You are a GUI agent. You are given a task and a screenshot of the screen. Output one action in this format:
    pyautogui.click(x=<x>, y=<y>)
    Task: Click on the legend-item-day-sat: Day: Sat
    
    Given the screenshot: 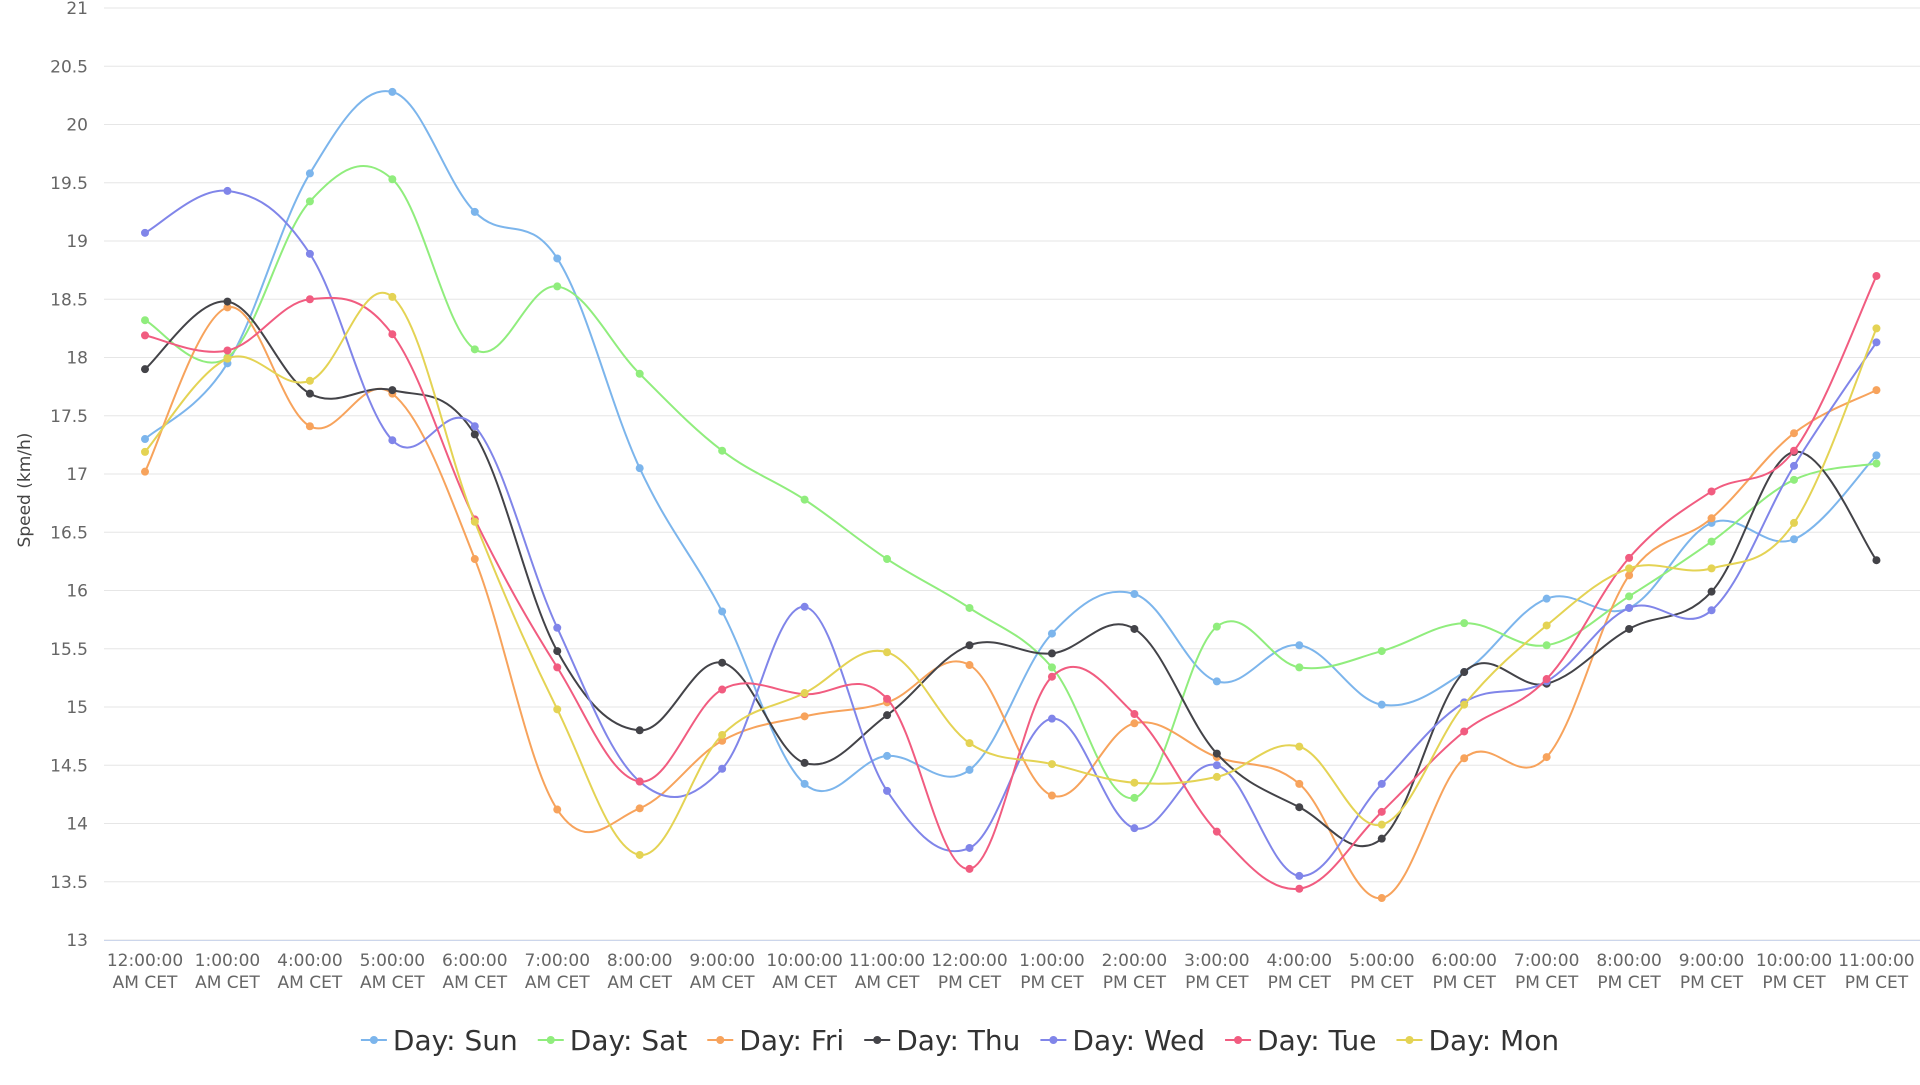 What is the action you would take?
    pyautogui.click(x=612, y=1040)
    